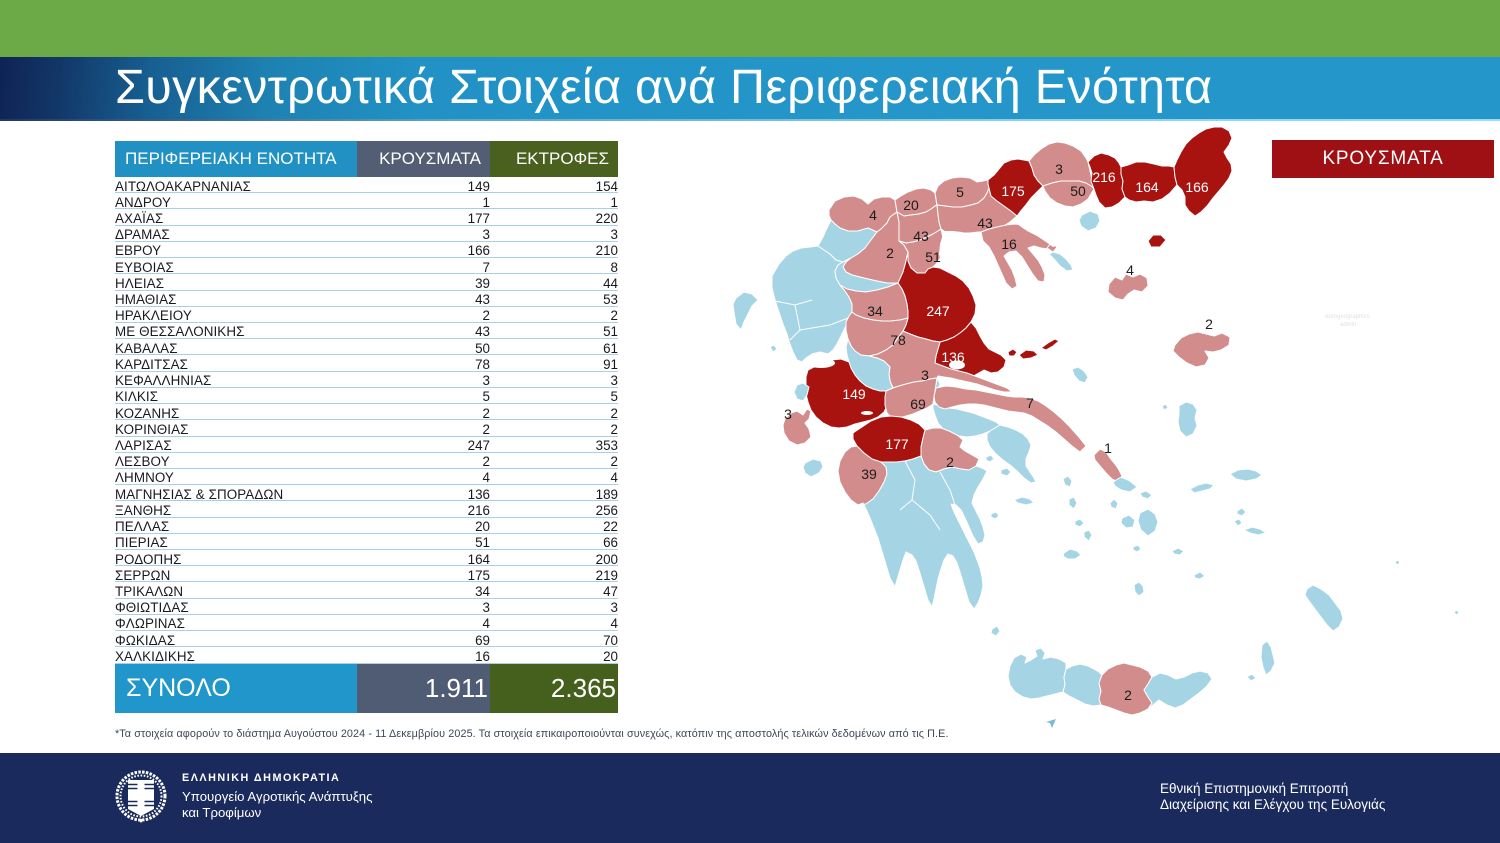 The image size is (1500, 843). Describe the element at coordinates (898, 340) in the screenshot. I see `svg-text: 78` at that location.